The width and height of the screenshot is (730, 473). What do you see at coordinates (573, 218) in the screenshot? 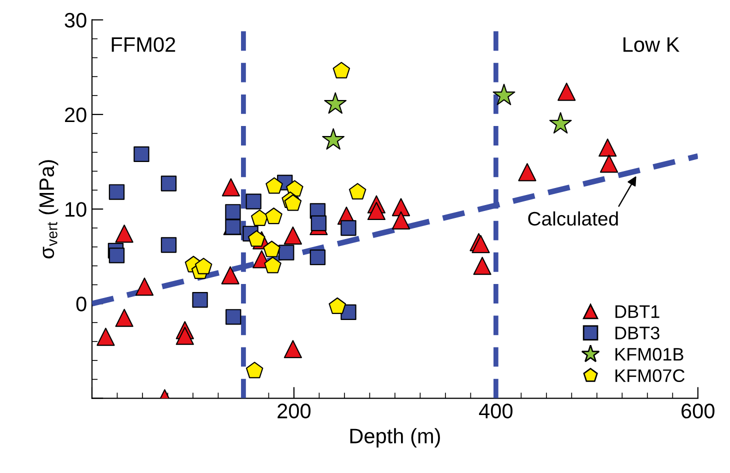
I see `annotation: Calculated` at bounding box center [573, 218].